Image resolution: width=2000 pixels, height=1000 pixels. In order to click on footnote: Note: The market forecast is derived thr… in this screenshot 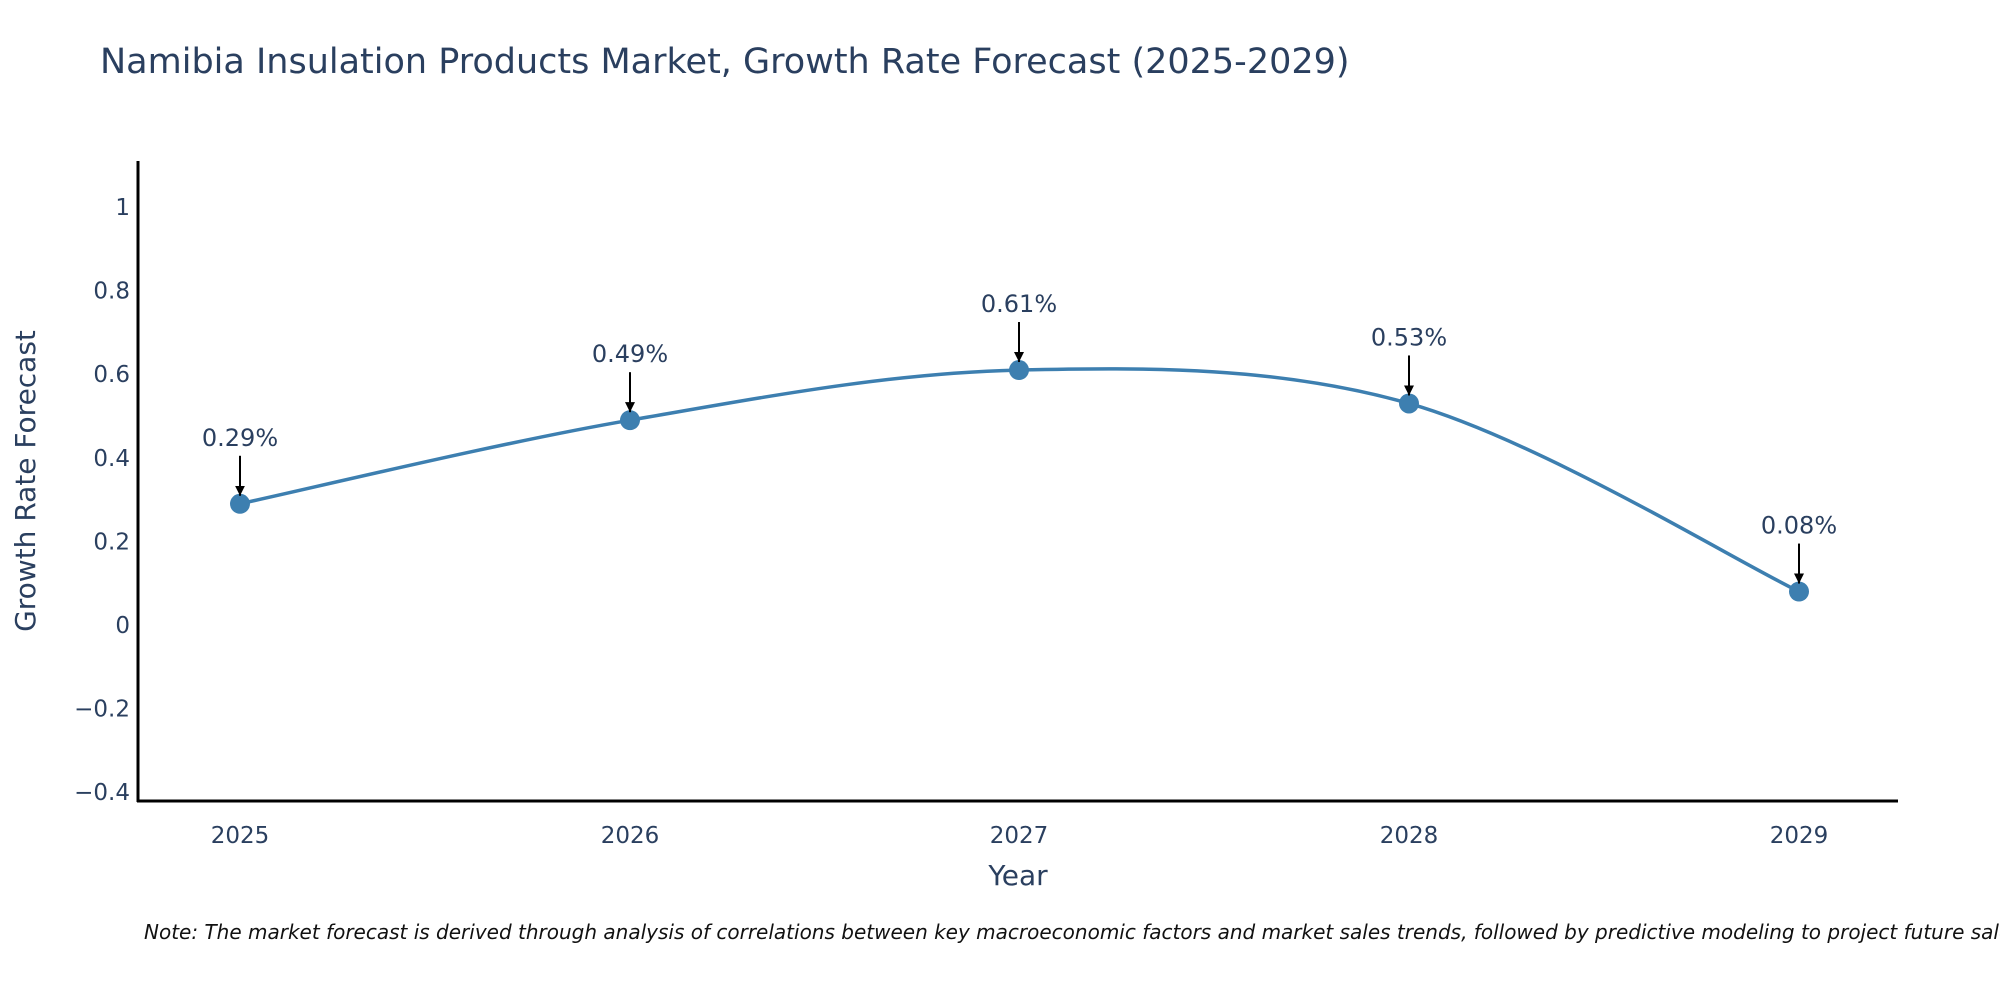, I will do `click(1072, 932)`.